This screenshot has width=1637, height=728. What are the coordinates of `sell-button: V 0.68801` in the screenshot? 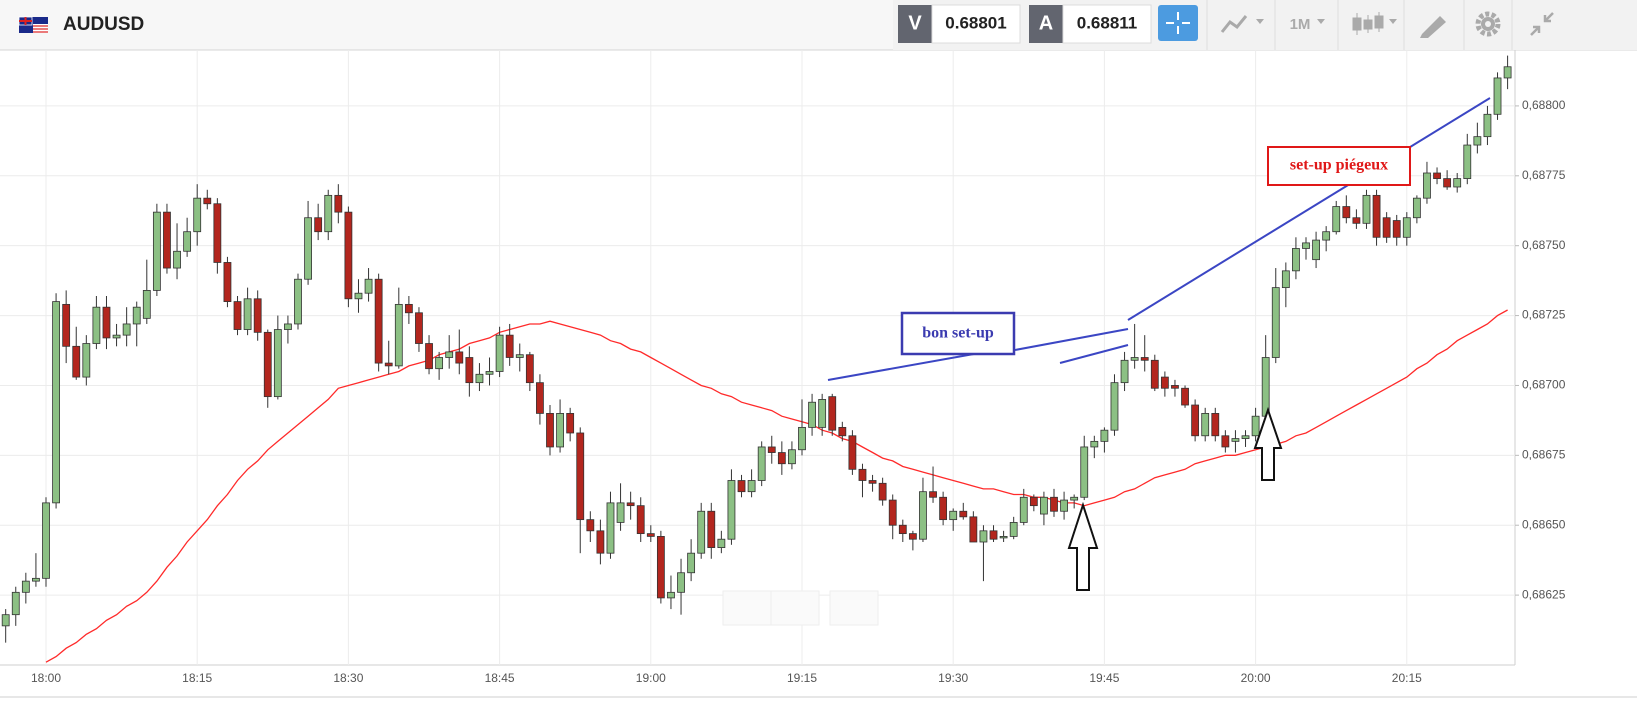 It's located at (959, 24).